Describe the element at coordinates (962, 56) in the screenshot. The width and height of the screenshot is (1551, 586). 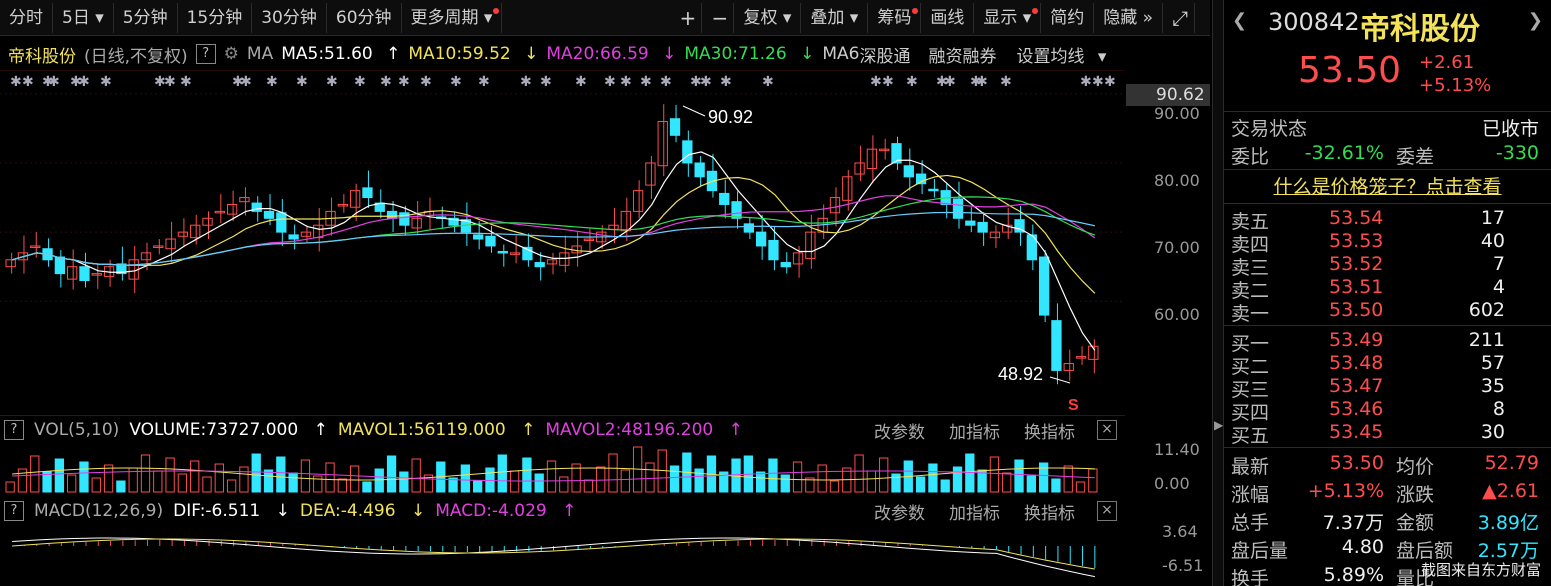
I see `rzrq-link: 融资融券` at that location.